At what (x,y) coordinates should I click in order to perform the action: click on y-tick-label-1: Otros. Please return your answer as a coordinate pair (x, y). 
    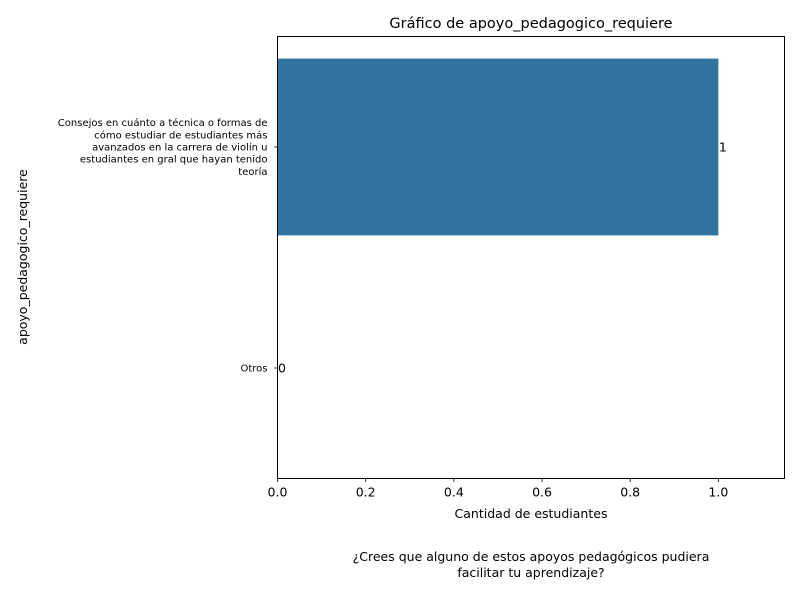
    Looking at the image, I should click on (253, 369).